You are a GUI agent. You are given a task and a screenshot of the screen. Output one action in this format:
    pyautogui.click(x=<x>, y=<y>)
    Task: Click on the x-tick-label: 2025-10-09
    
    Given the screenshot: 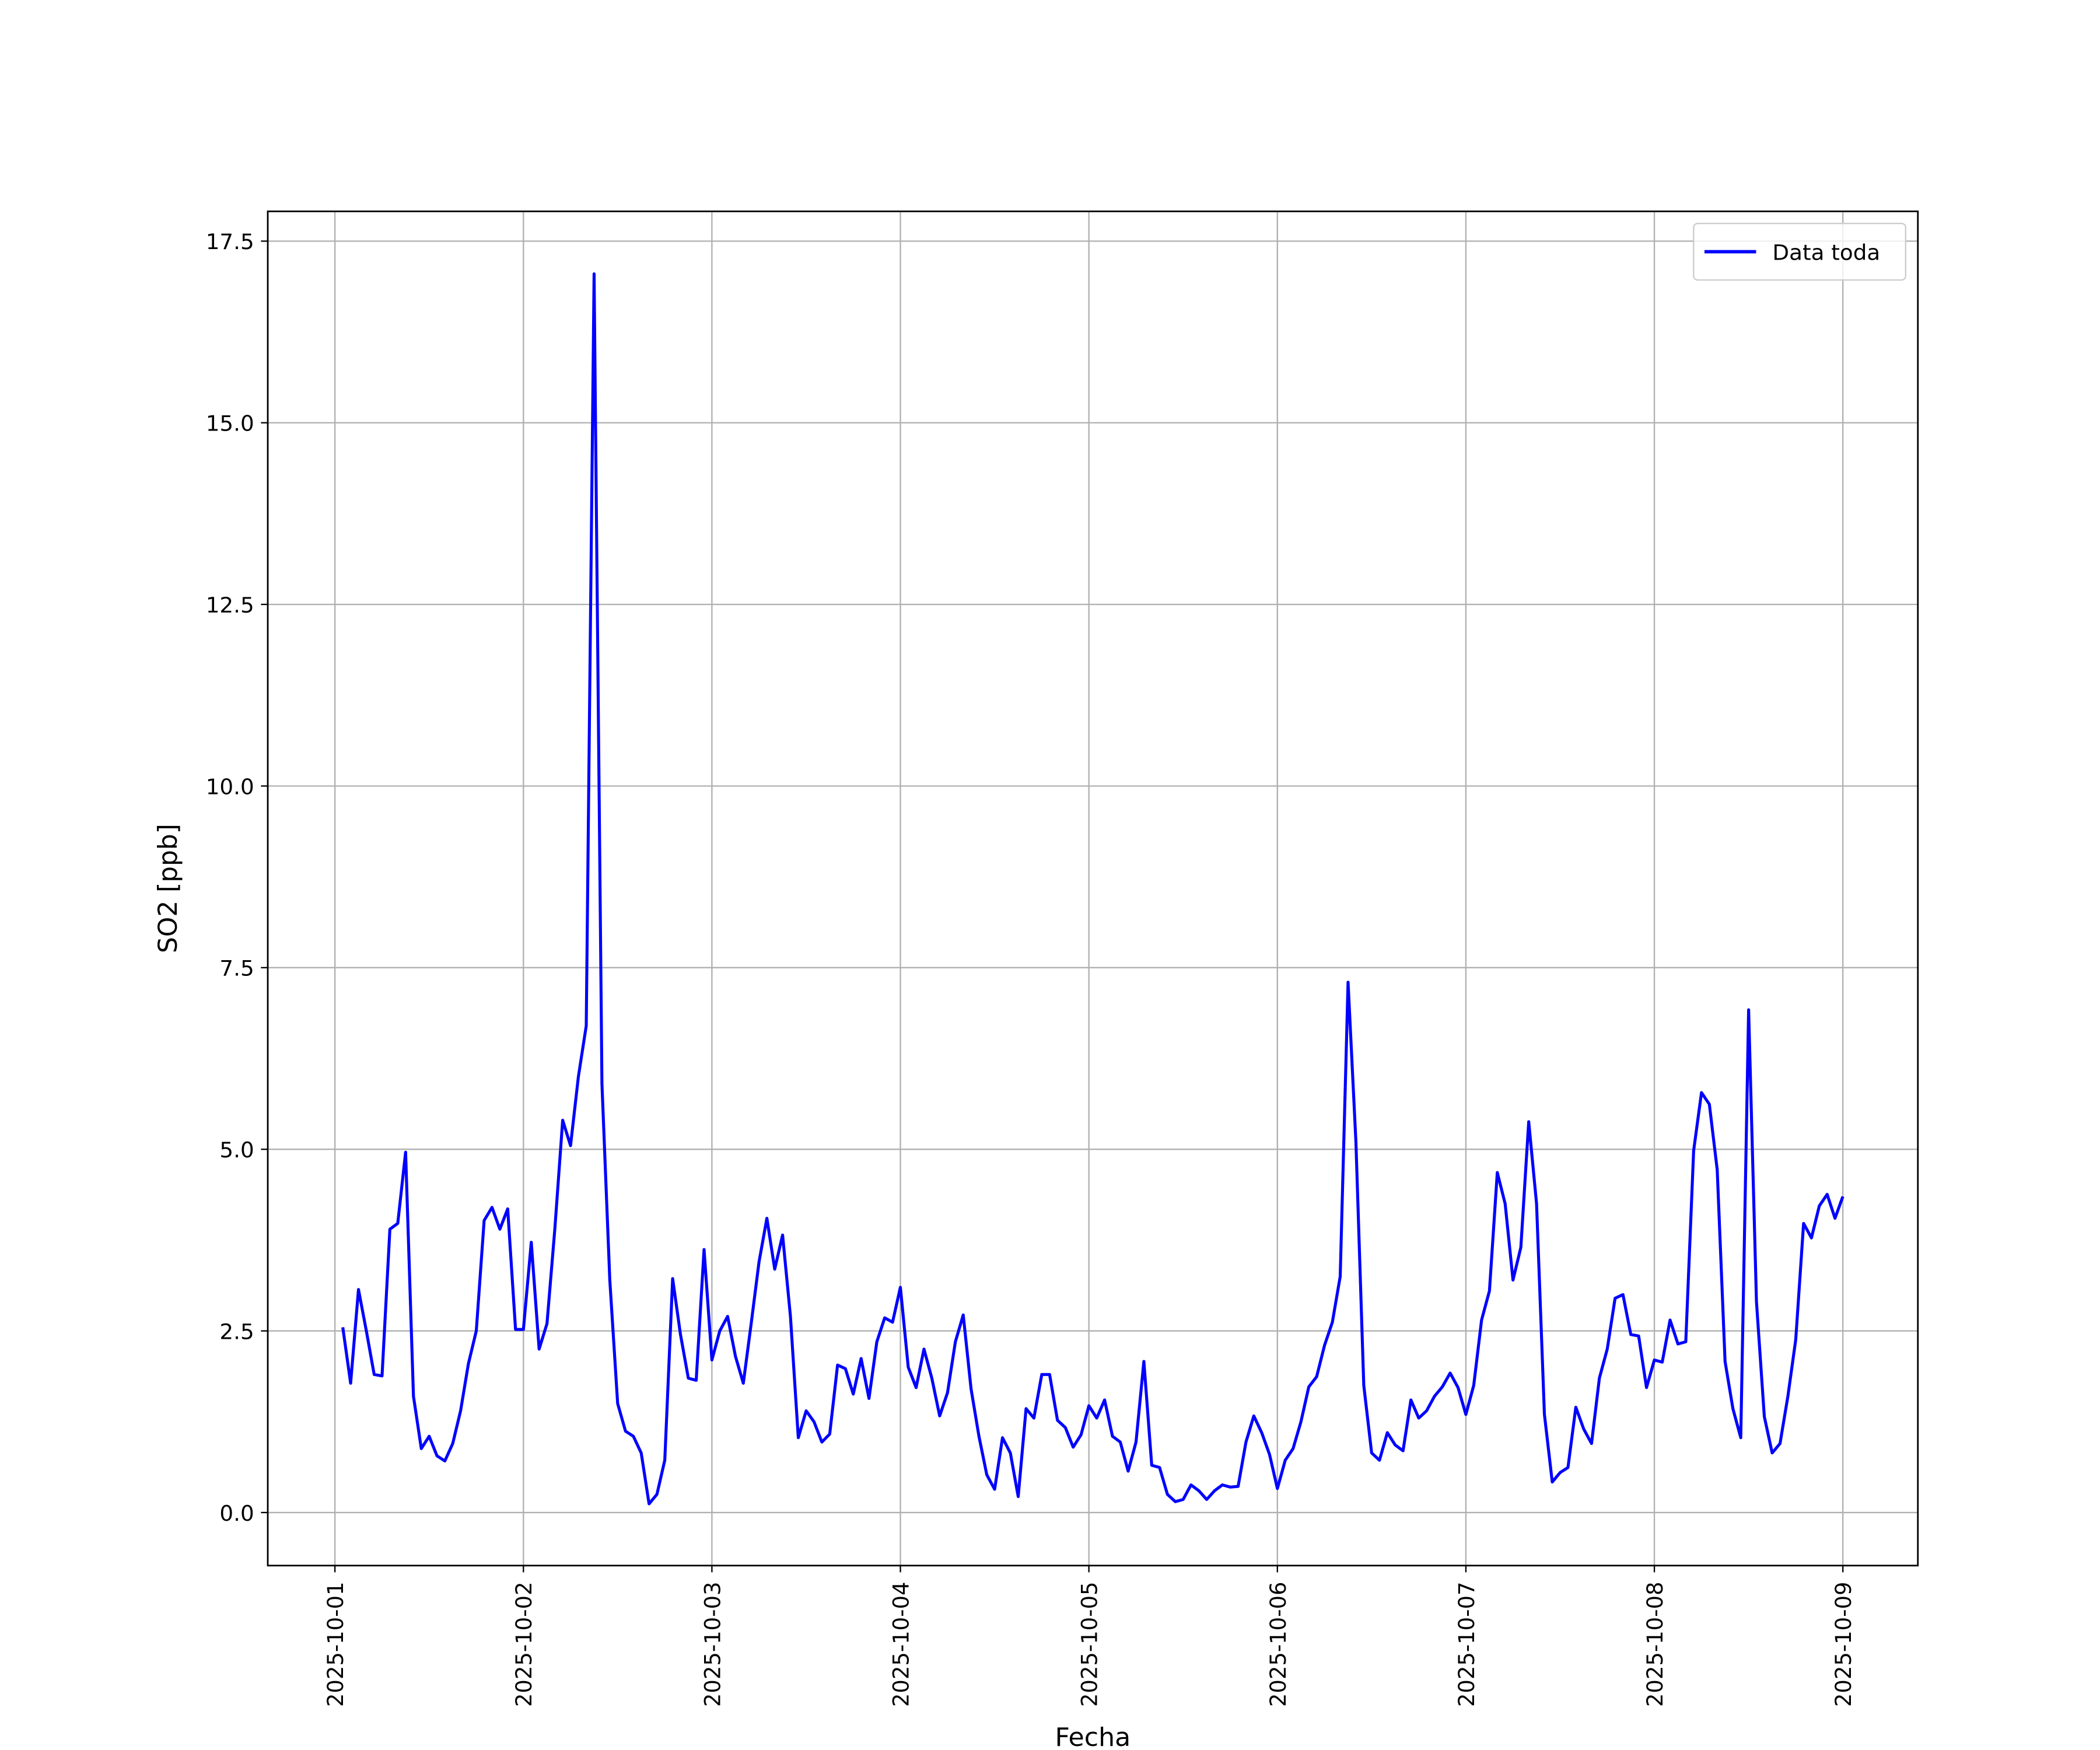 What is the action you would take?
    pyautogui.click(x=1843, y=1644)
    